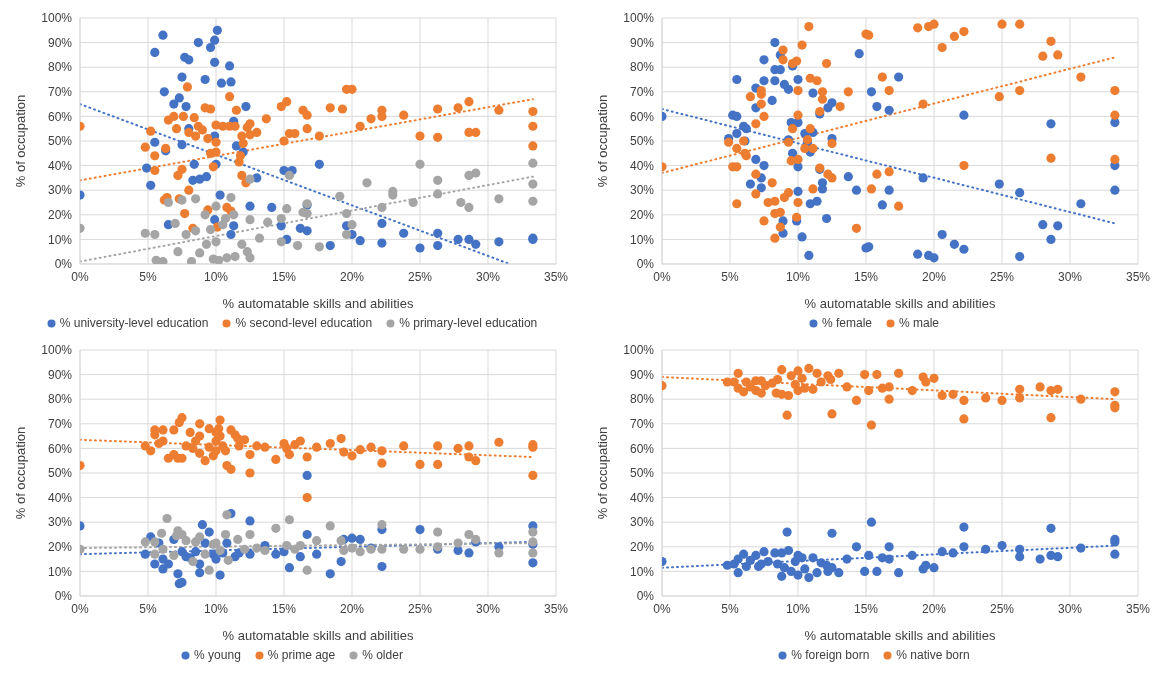 This screenshot has height=679, width=1173. What do you see at coordinates (642, 497) in the screenshot?
I see `y-tick-label: 40%` at bounding box center [642, 497].